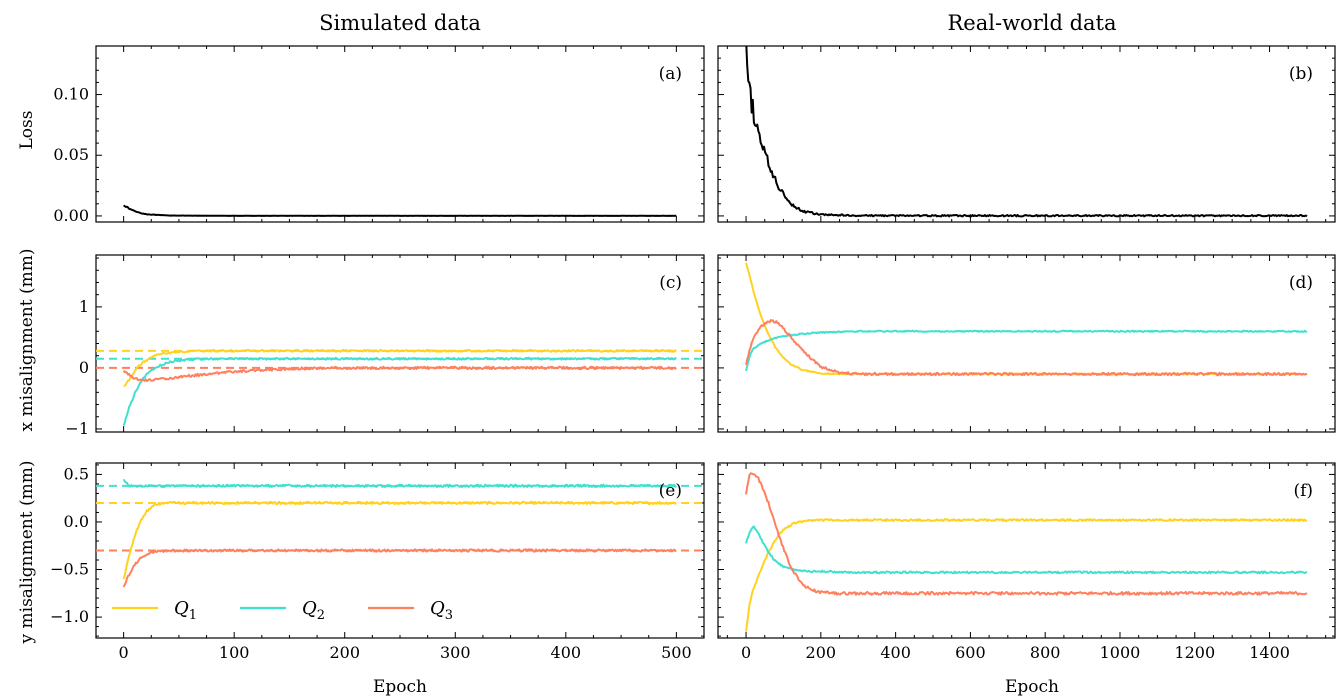  What do you see at coordinates (670, 74) in the screenshot?
I see `panel-label-a: (a)` at bounding box center [670, 74].